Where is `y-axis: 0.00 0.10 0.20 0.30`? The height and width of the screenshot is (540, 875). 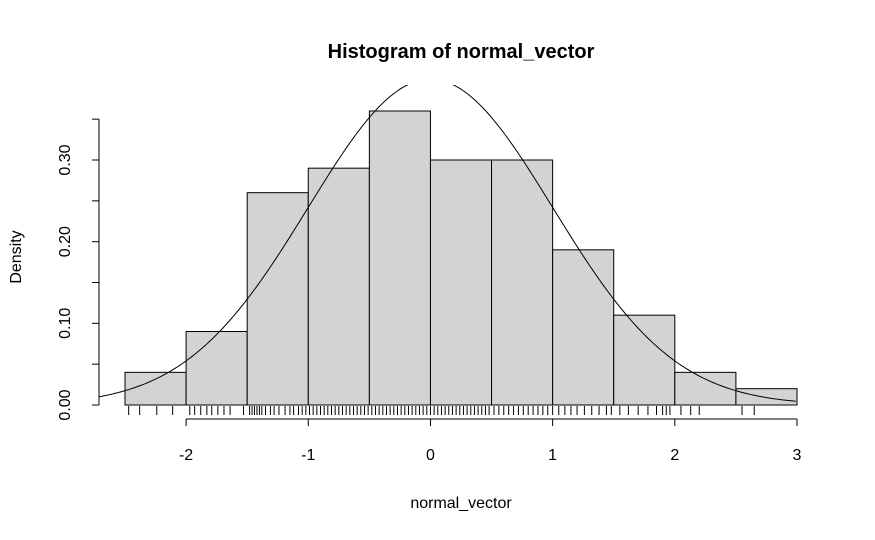
y-axis: 0.00 0.10 0.20 0.30 is located at coordinates (78, 269).